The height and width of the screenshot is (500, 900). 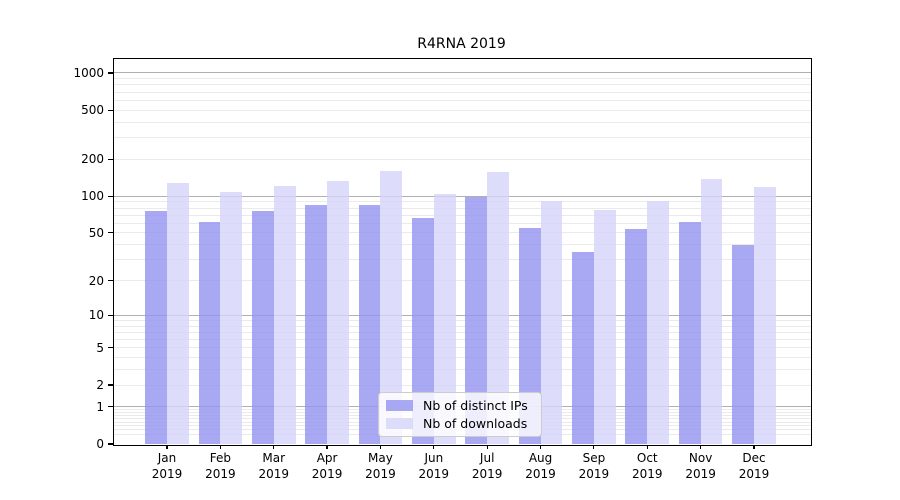 I want to click on x-tick-month: Jun, so click(x=434, y=458).